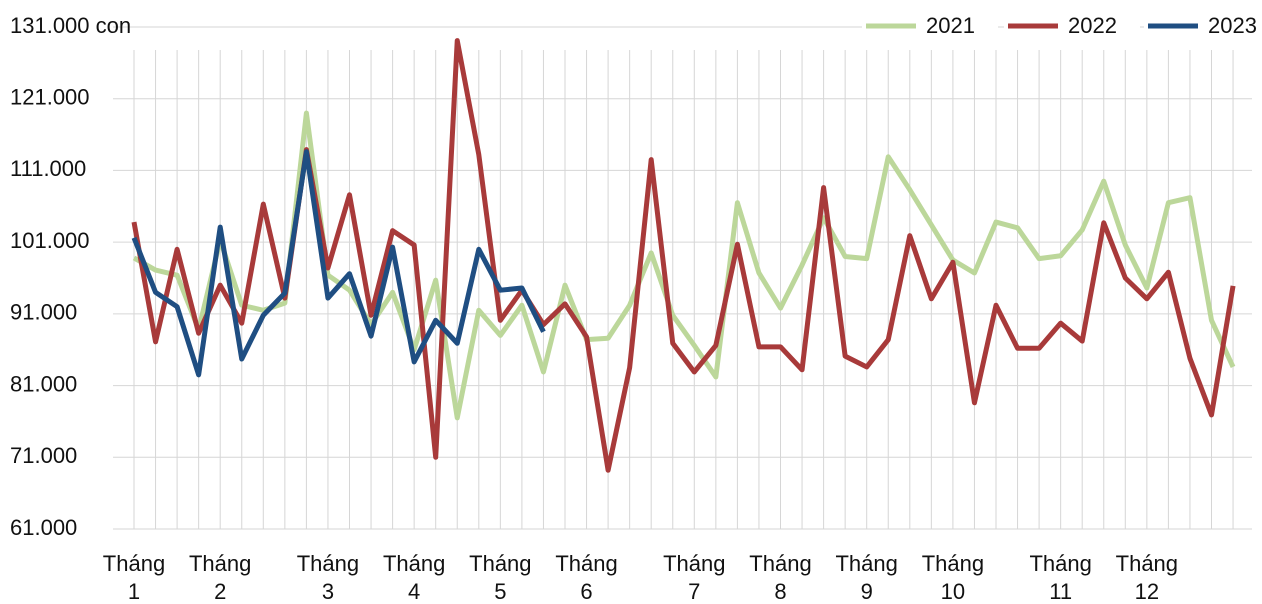 The width and height of the screenshot is (1262, 604). I want to click on x-tick-label: Tháng 10, so click(953, 577).